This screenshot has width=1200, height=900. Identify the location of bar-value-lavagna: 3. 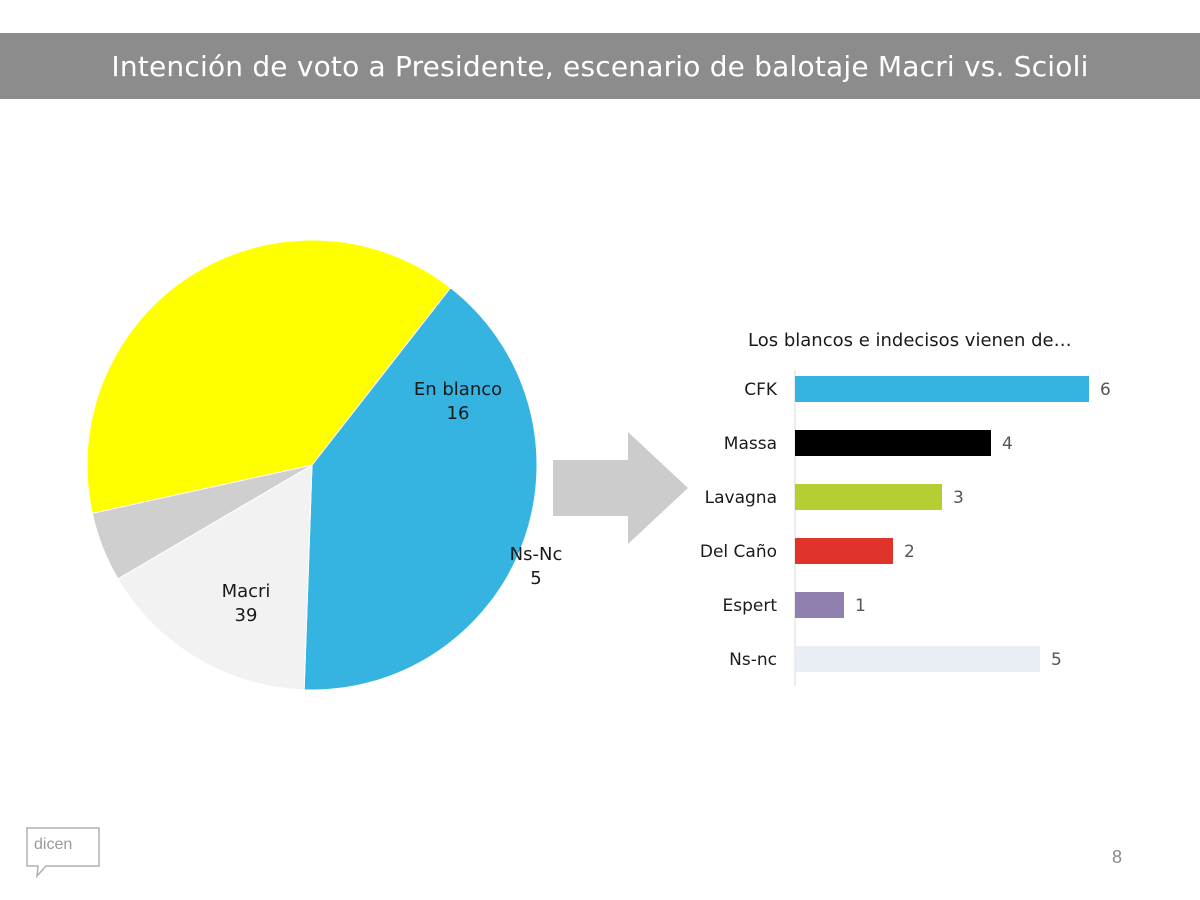
(958, 498).